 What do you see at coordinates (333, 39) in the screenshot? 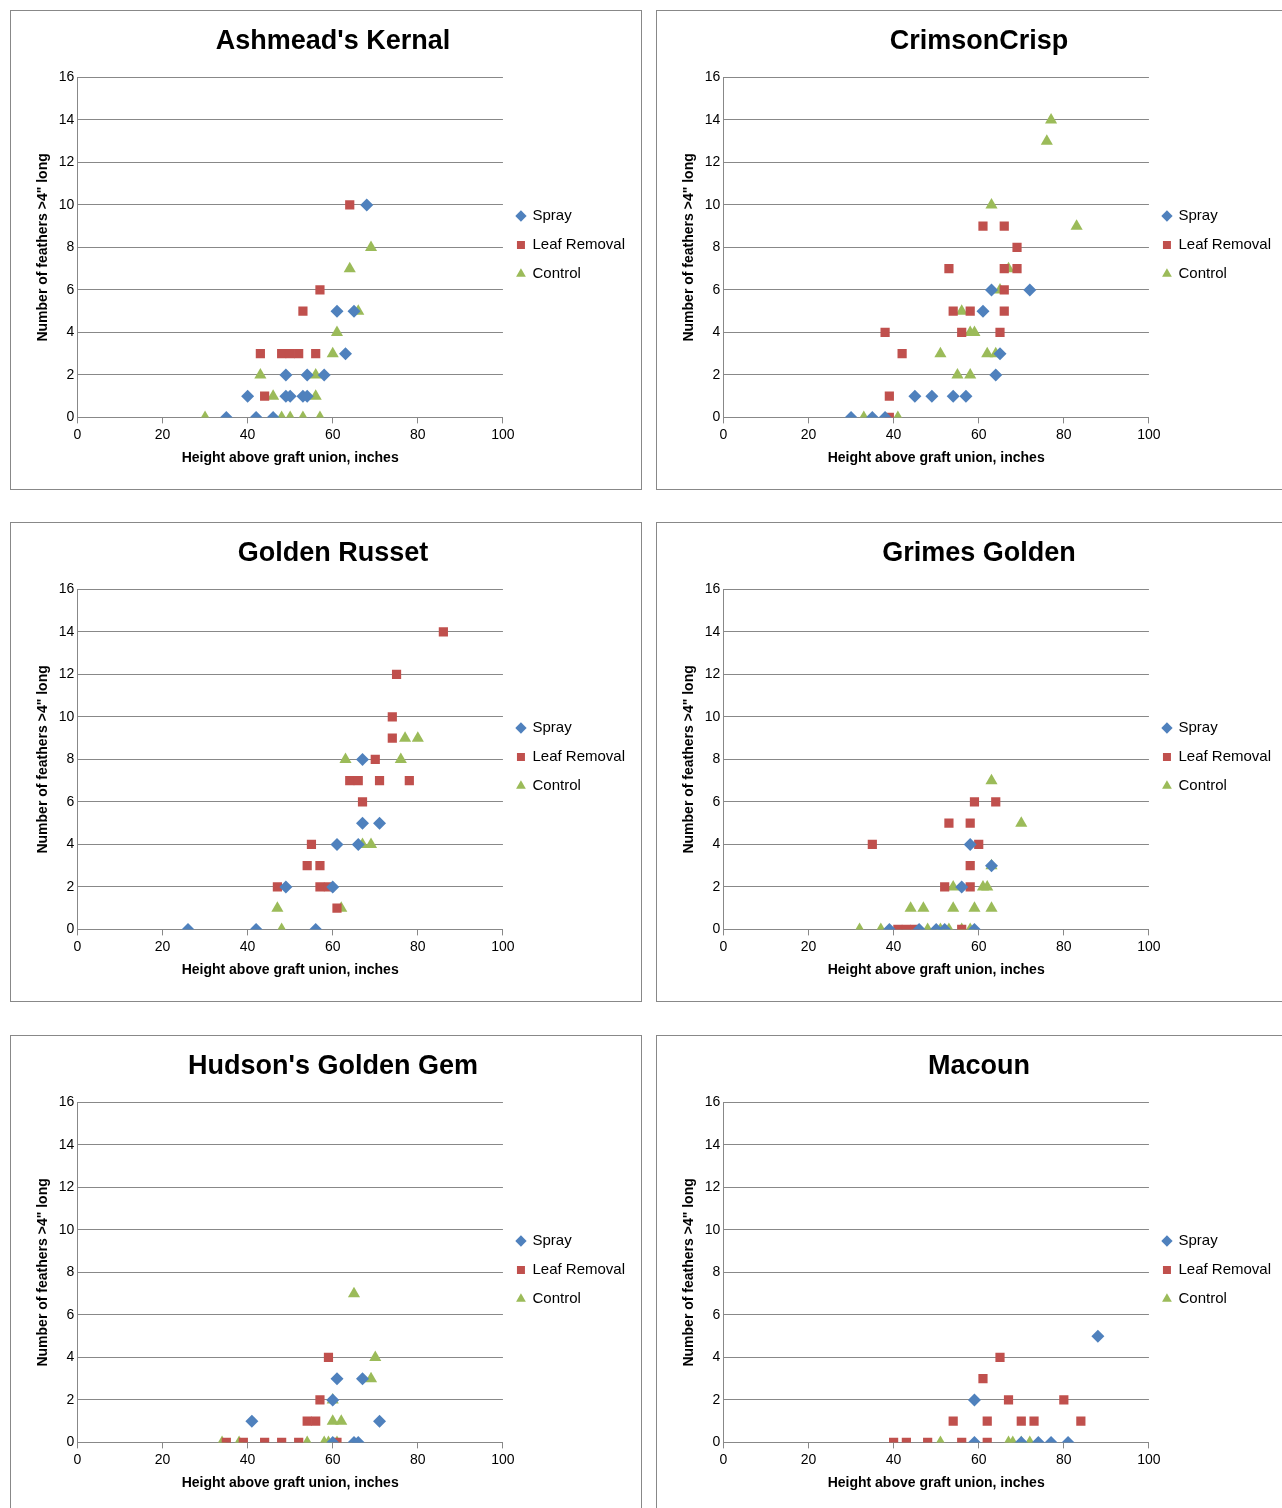
I see `chart-title: Ashmead's Kernal` at bounding box center [333, 39].